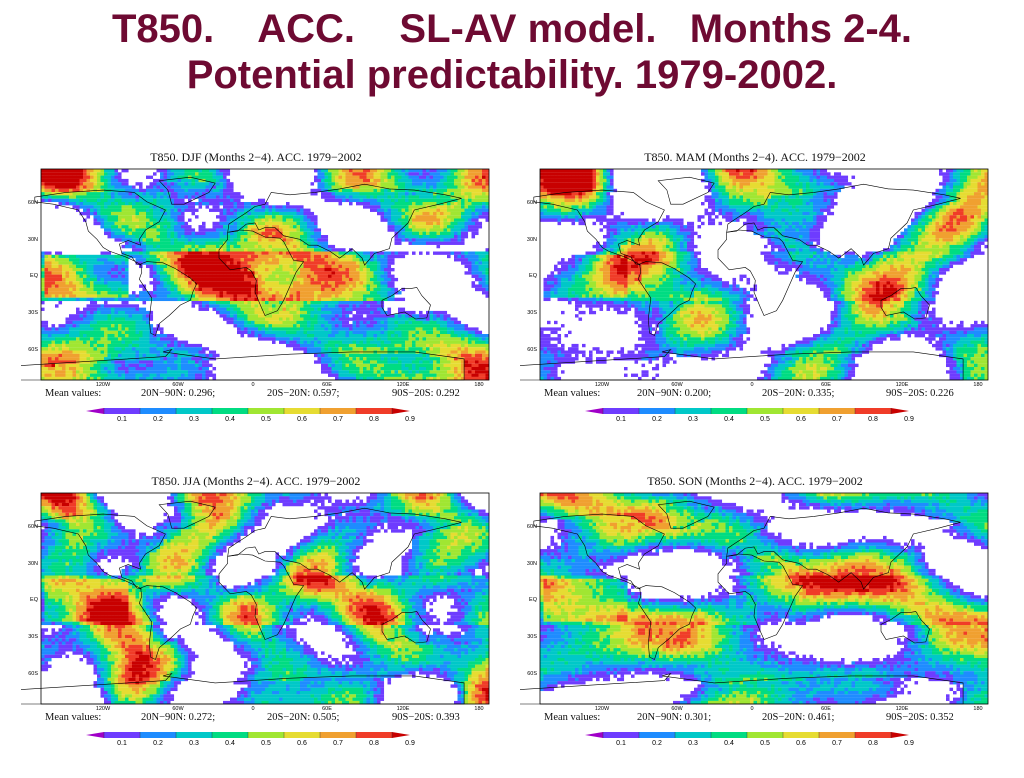  What do you see at coordinates (798, 717) in the screenshot?
I see `mean-tropics: 20S−20N: 0.461;` at bounding box center [798, 717].